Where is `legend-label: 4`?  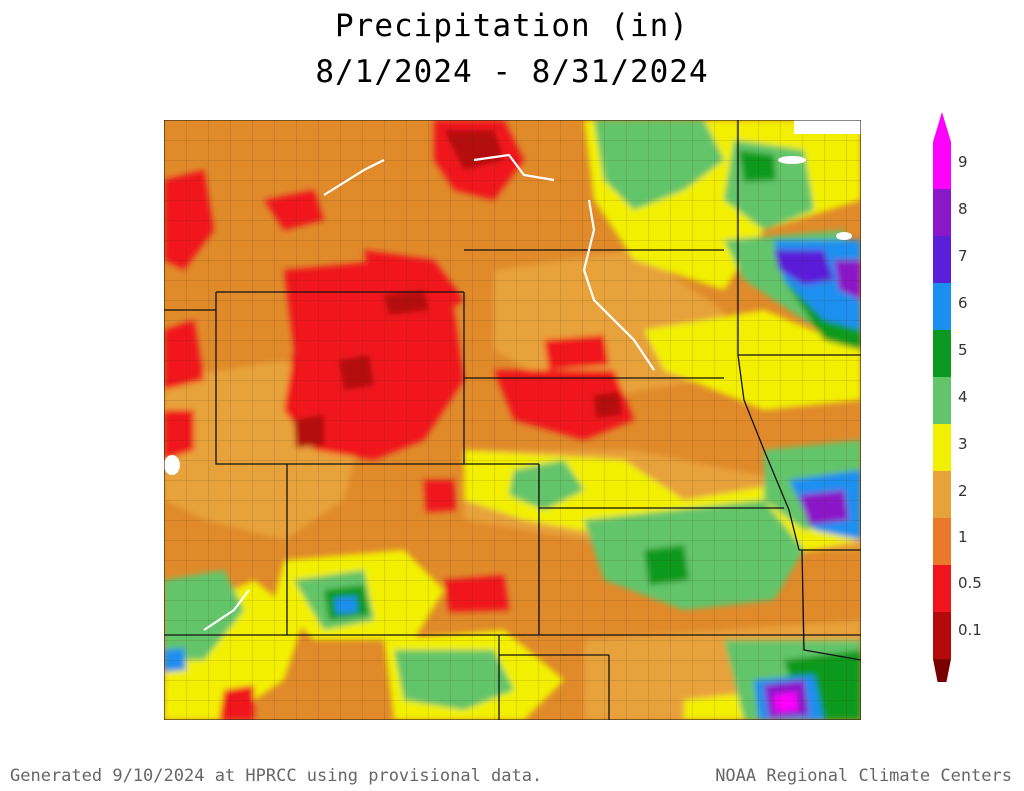 legend-label: 4 is located at coordinates (963, 397).